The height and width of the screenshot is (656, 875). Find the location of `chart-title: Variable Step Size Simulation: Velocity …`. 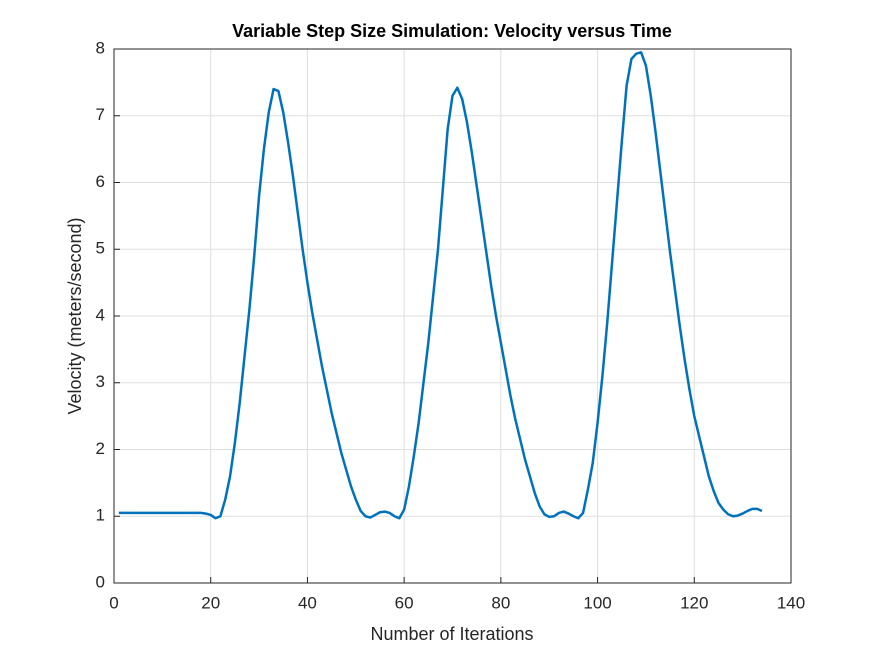

chart-title: Variable Step Size Simulation: Velocity … is located at coordinates (452, 31).